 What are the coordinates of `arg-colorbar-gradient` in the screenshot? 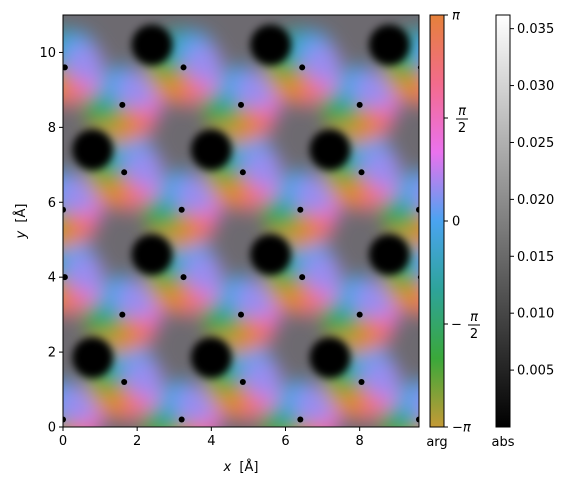 It's located at (437, 221).